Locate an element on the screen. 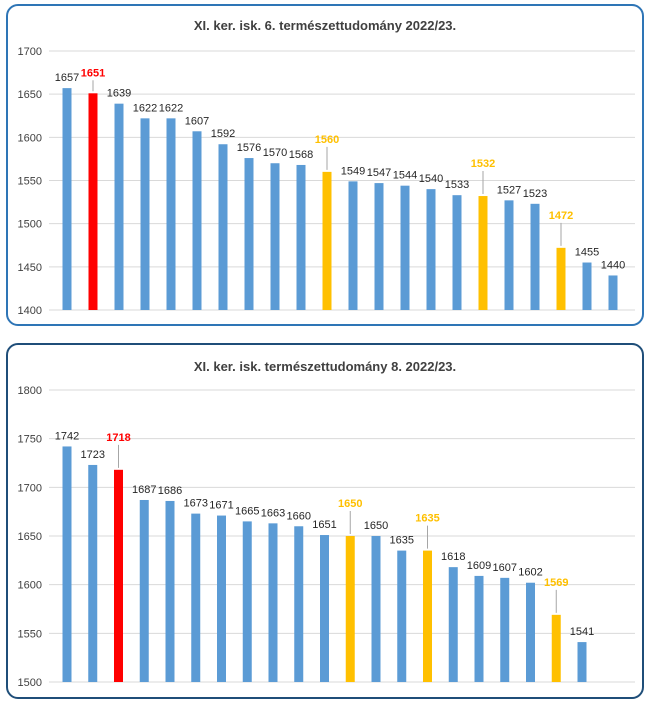 Image resolution: width=653 pixels, height=706 pixels. data-label: 1568 is located at coordinates (301, 155).